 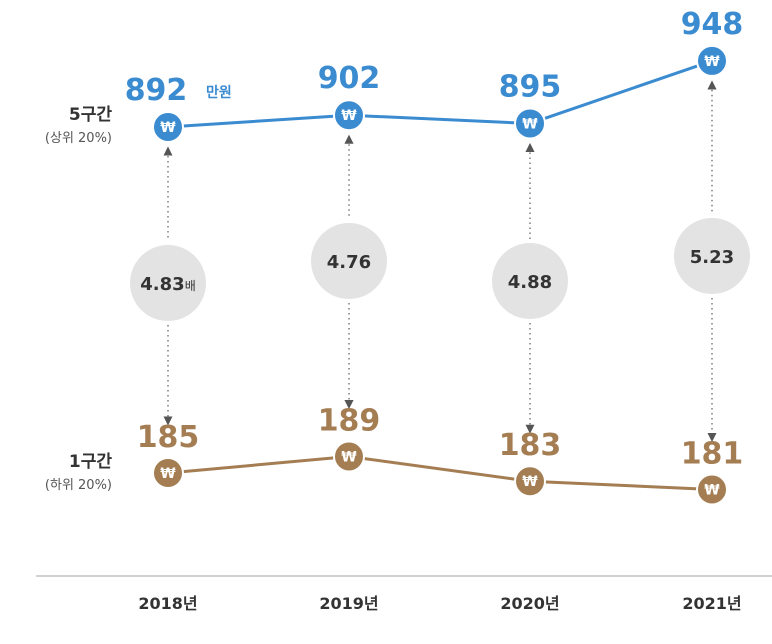 I want to click on ratio-unit: 배, so click(x=190, y=286).